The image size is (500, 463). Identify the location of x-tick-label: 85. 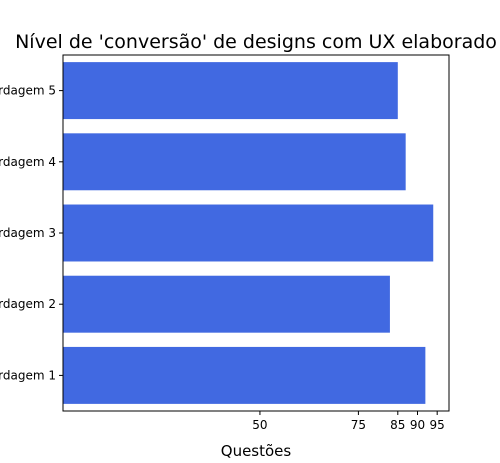
(397, 425).